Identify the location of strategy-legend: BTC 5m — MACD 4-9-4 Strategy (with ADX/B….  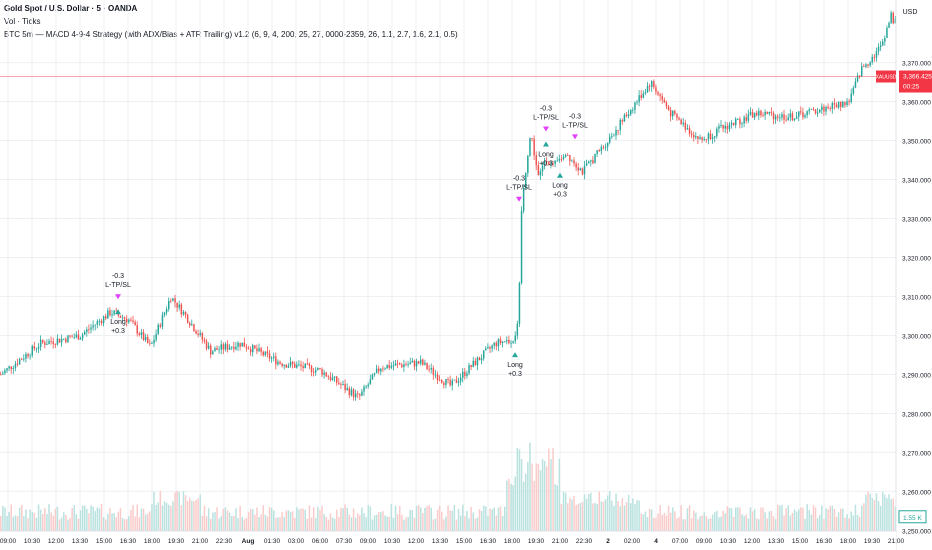
(231, 34).